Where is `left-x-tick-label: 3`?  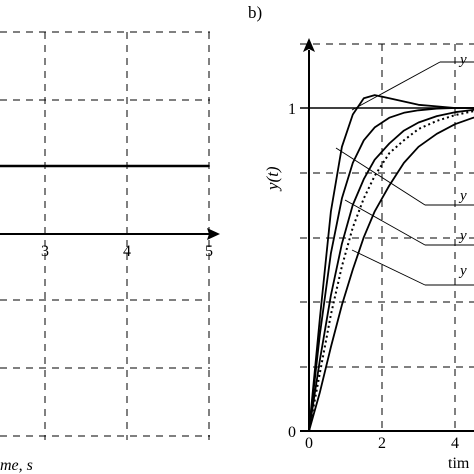 left-x-tick-label: 3 is located at coordinates (45, 251).